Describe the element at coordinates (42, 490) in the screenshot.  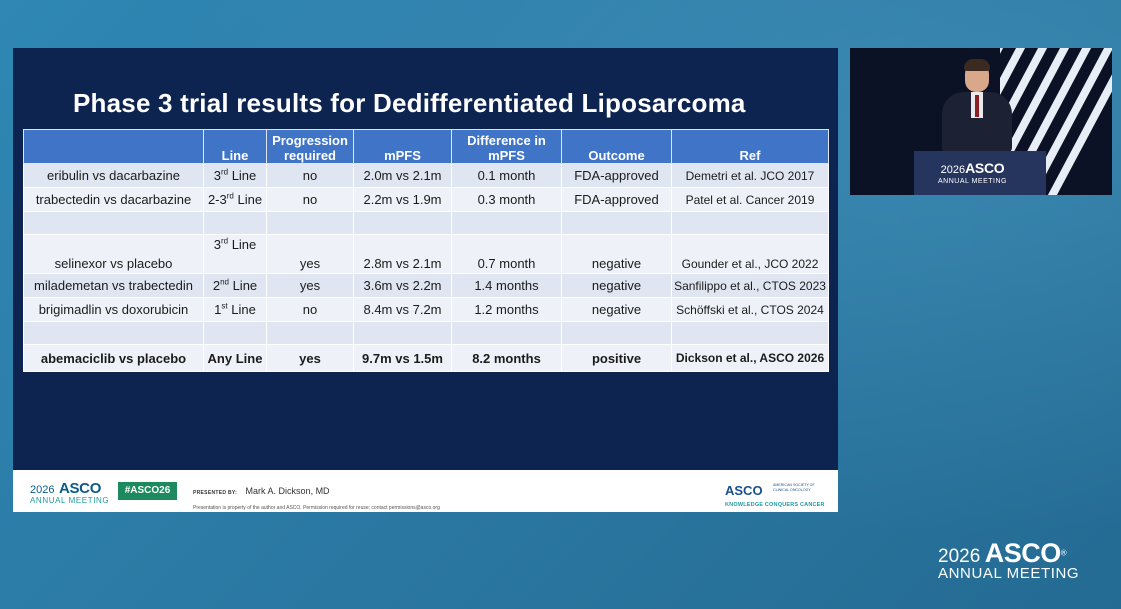
I see `logo-year: 2026` at that location.